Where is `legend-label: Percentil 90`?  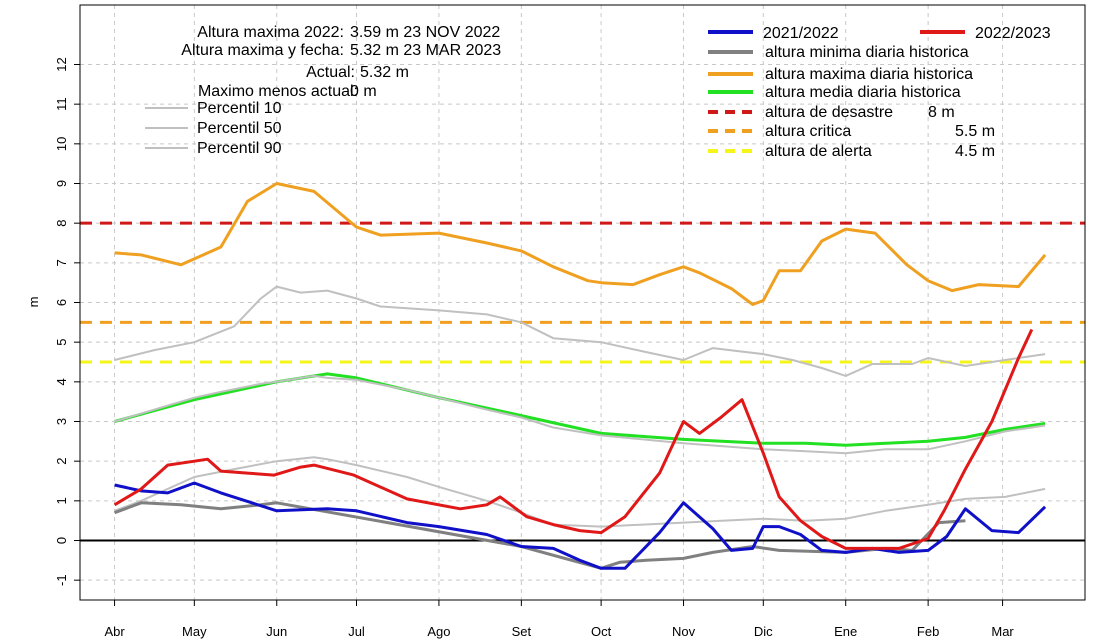
legend-label: Percentil 90 is located at coordinates (239, 148).